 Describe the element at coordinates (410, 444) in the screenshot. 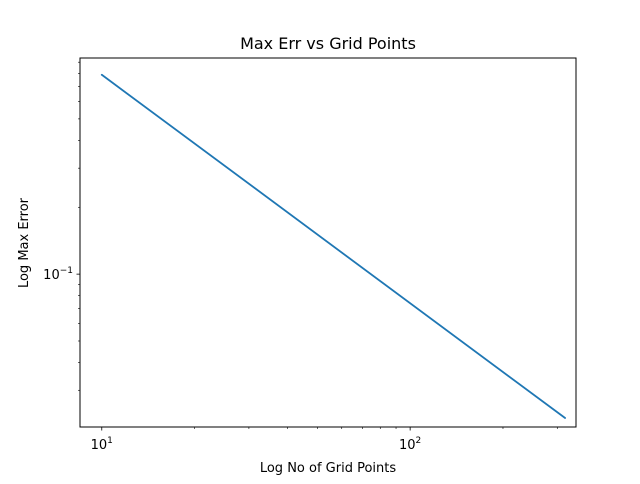

I see `x-tick-label: 10²` at that location.